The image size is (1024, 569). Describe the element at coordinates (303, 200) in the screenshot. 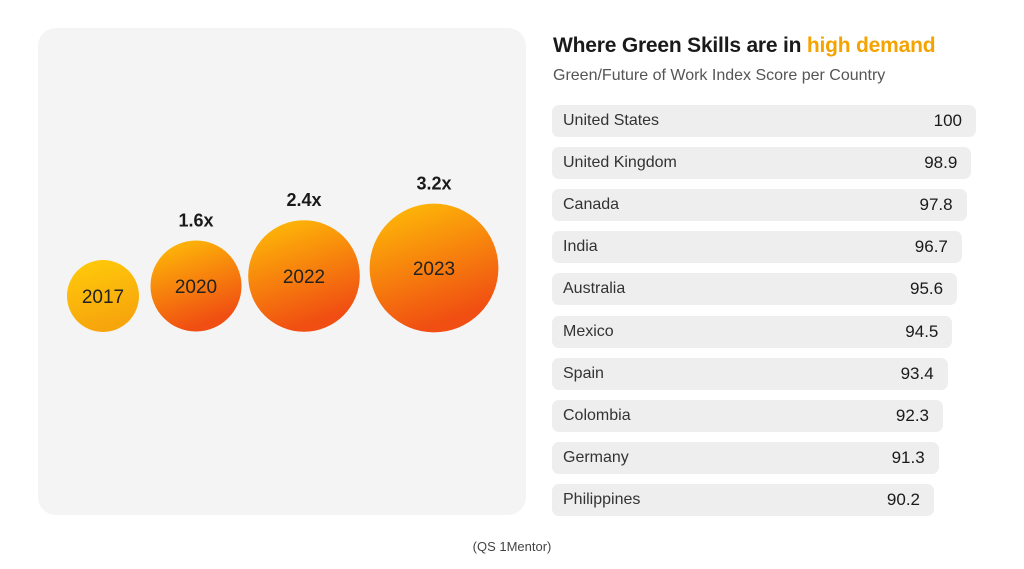

I see `bubble-multiplier-label: 2.4x` at that location.